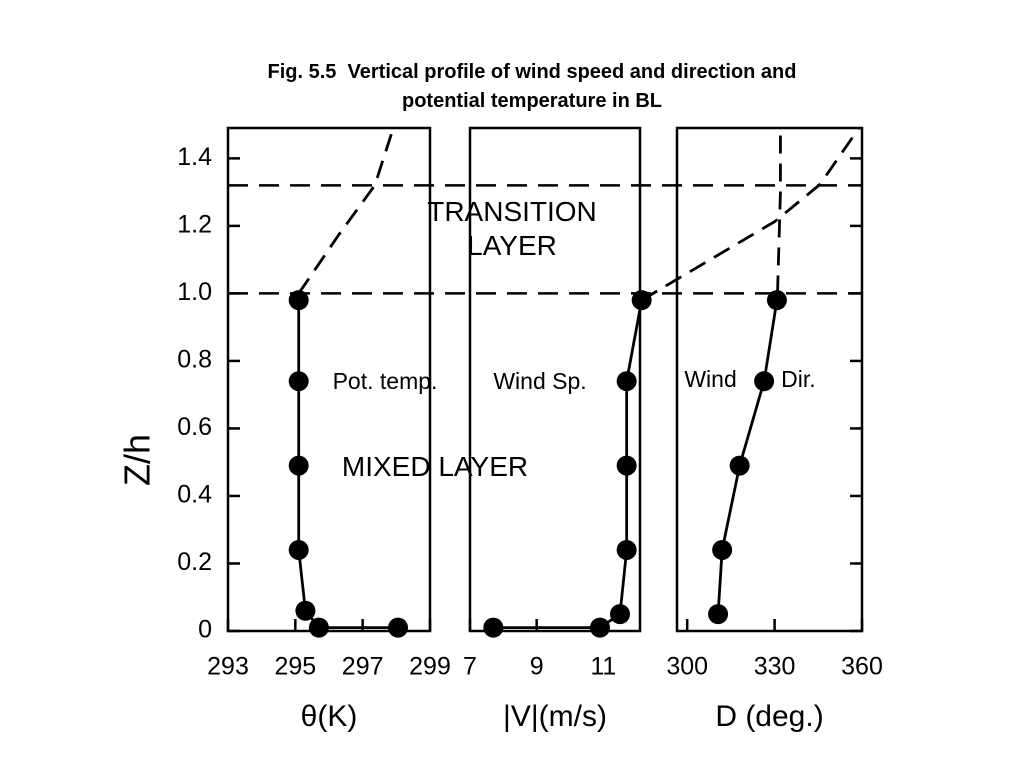 The height and width of the screenshot is (768, 1024). I want to click on x-tick-label: 299, so click(430, 667).